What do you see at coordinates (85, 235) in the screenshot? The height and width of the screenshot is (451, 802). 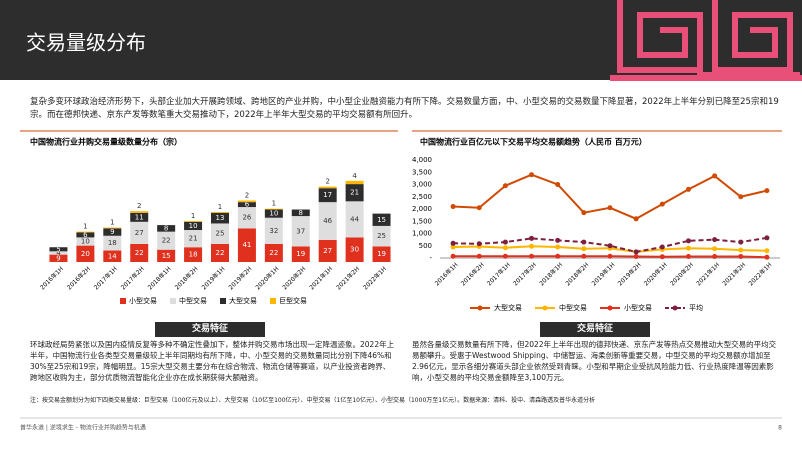 I see `value-label: 6` at bounding box center [85, 235].